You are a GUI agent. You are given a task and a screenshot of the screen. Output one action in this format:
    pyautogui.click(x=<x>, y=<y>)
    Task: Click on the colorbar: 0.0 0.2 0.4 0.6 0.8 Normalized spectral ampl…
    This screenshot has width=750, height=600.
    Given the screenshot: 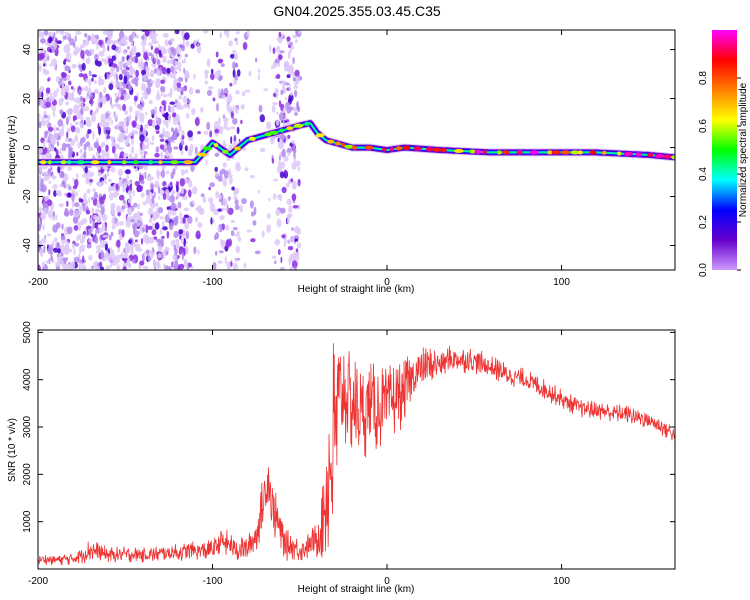 What is the action you would take?
    pyautogui.click(x=723, y=153)
    